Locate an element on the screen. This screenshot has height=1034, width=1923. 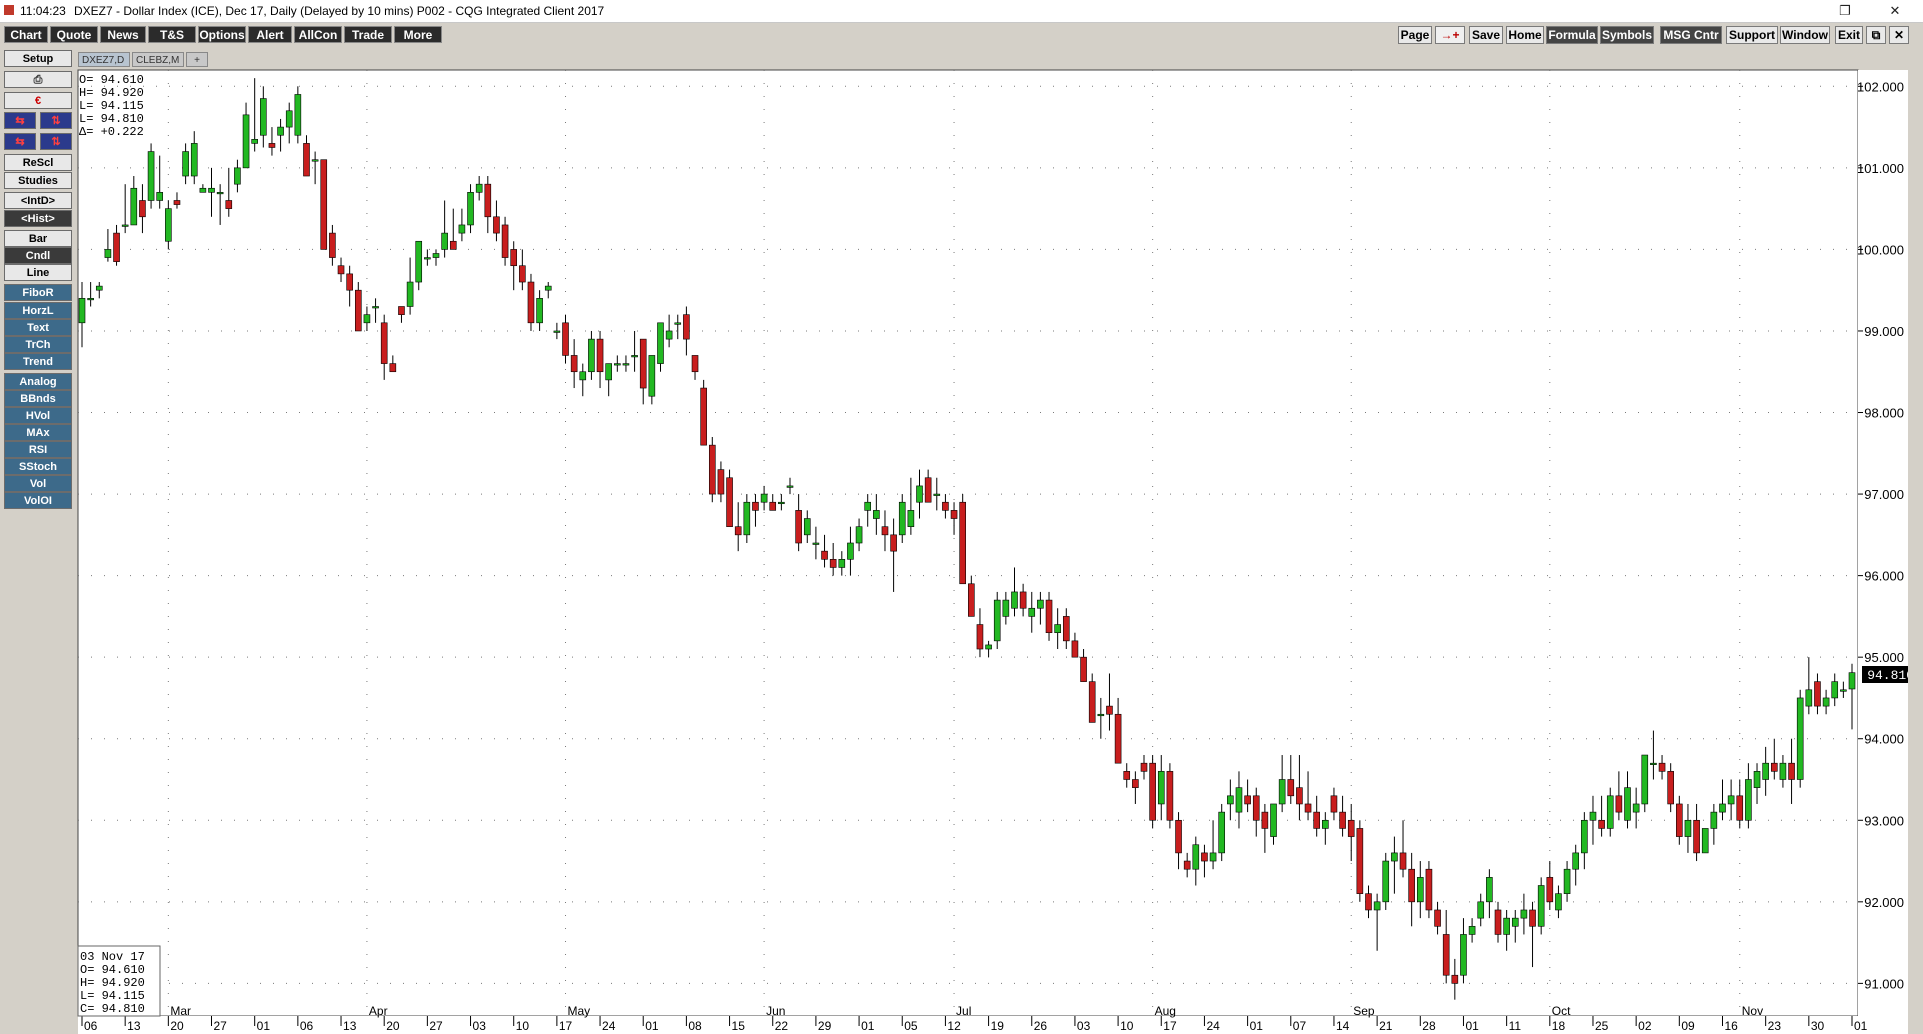
msg-center-button: MSG Cntr is located at coordinates (1691, 35).